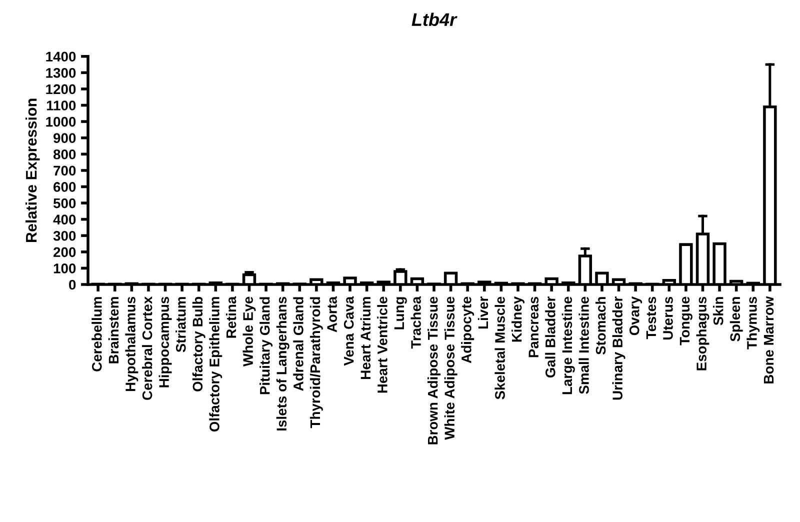  Describe the element at coordinates (64, 154) in the screenshot. I see `y-tick-label: 800` at that location.